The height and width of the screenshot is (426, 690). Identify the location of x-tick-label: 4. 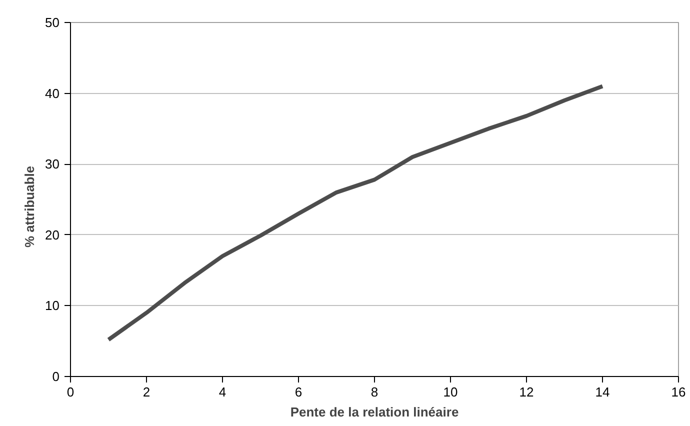
(222, 392).